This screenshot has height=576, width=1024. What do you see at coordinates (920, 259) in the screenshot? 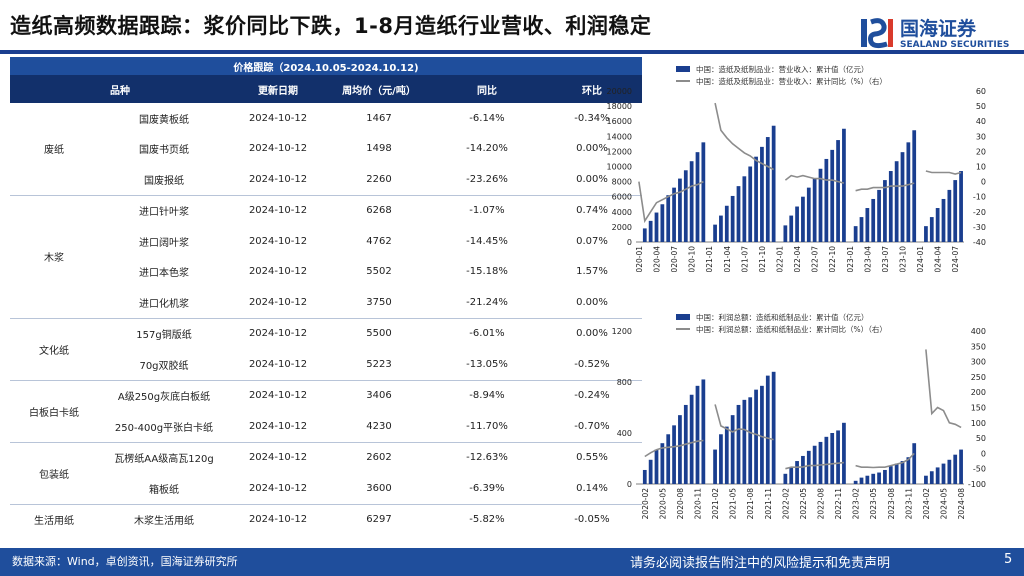
I see `x-tick-label: 2024-01` at bounding box center [920, 259].